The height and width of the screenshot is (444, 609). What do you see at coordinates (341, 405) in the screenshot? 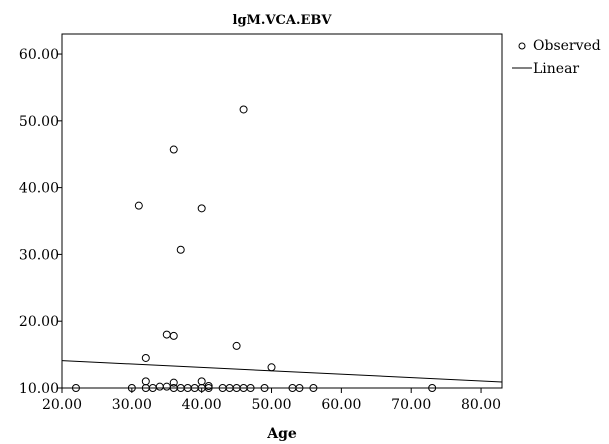
I see `x-tick-label: 60.00` at bounding box center [341, 405].